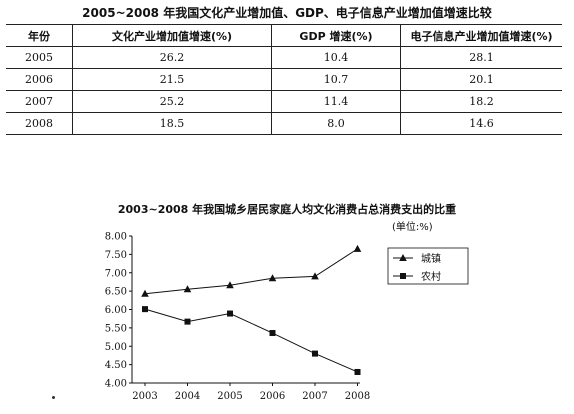 This screenshot has height=414, width=574. Describe the element at coordinates (116, 384) in the screenshot. I see `y-tick-label: 4.00` at that location.